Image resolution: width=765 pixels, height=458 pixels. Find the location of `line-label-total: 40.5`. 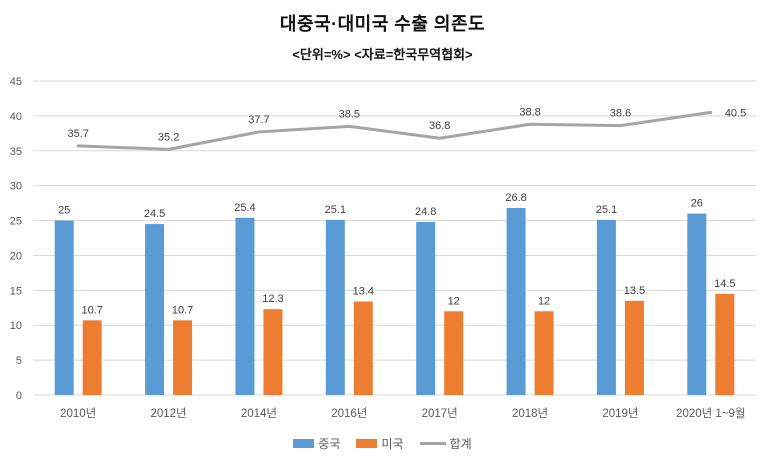

line-label-total: 40.5 is located at coordinates (735, 113).